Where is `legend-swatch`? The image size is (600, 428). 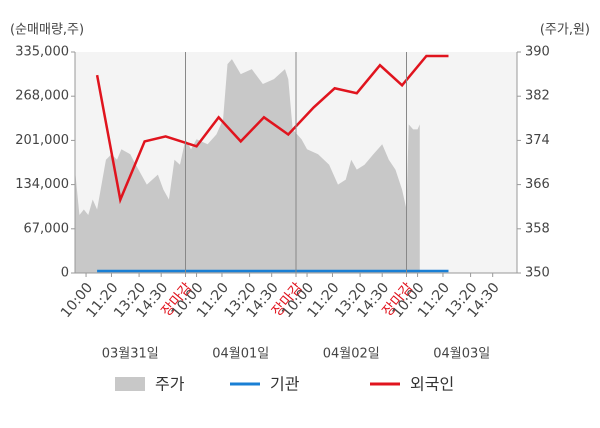
legend-swatch is located at coordinates (130, 384).